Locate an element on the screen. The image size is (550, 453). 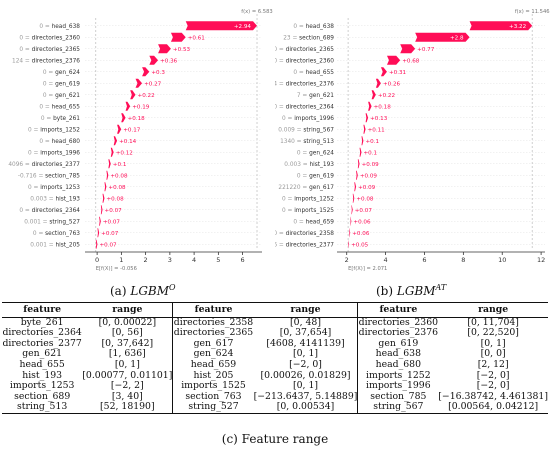
feature-cell: string_513 is located at coordinates (42, 407).